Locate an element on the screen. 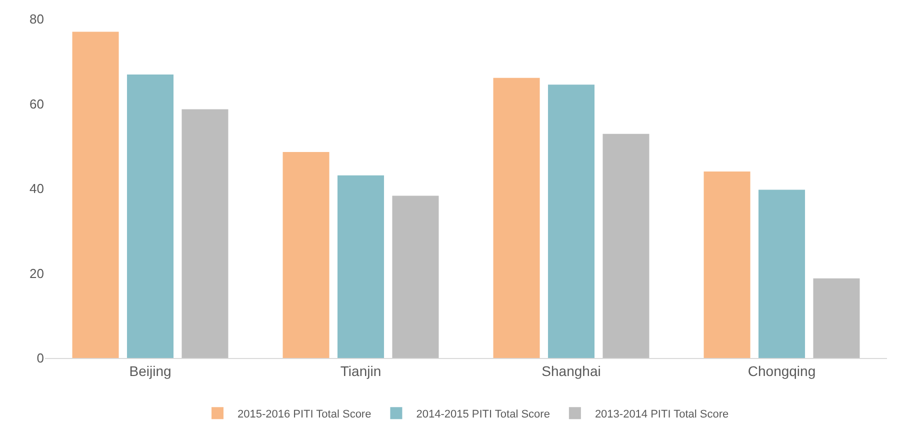  y-tick-label: 60 is located at coordinates (37, 104).